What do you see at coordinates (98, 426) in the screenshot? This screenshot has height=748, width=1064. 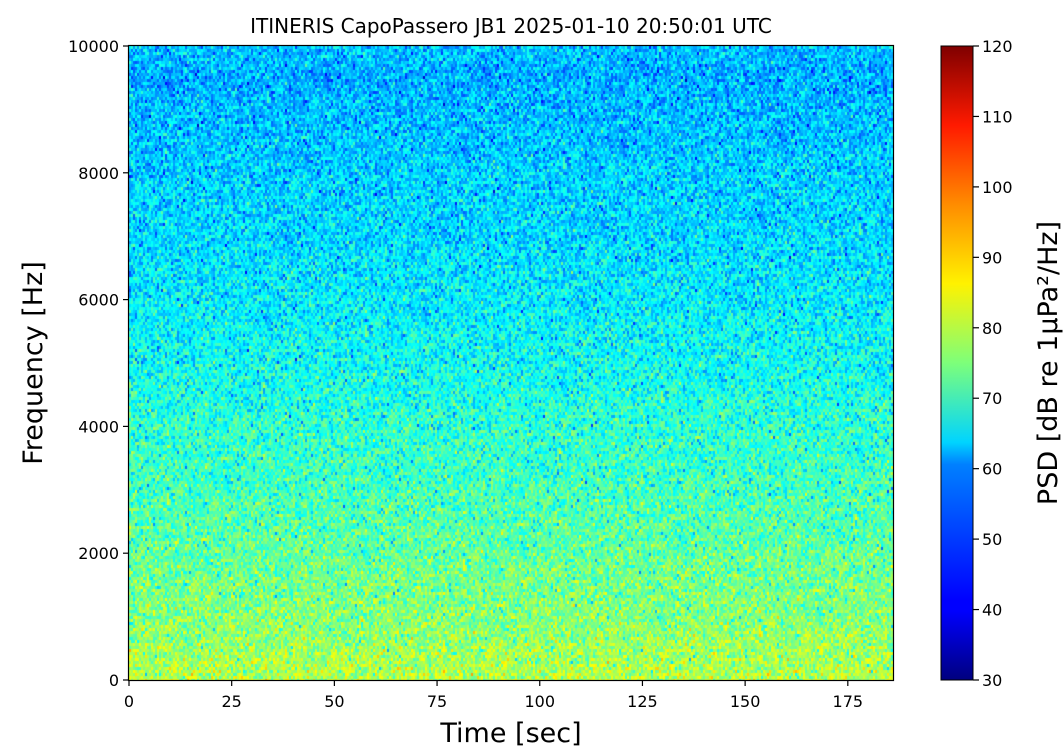 I see `y-tick-label: 4000` at bounding box center [98, 426].